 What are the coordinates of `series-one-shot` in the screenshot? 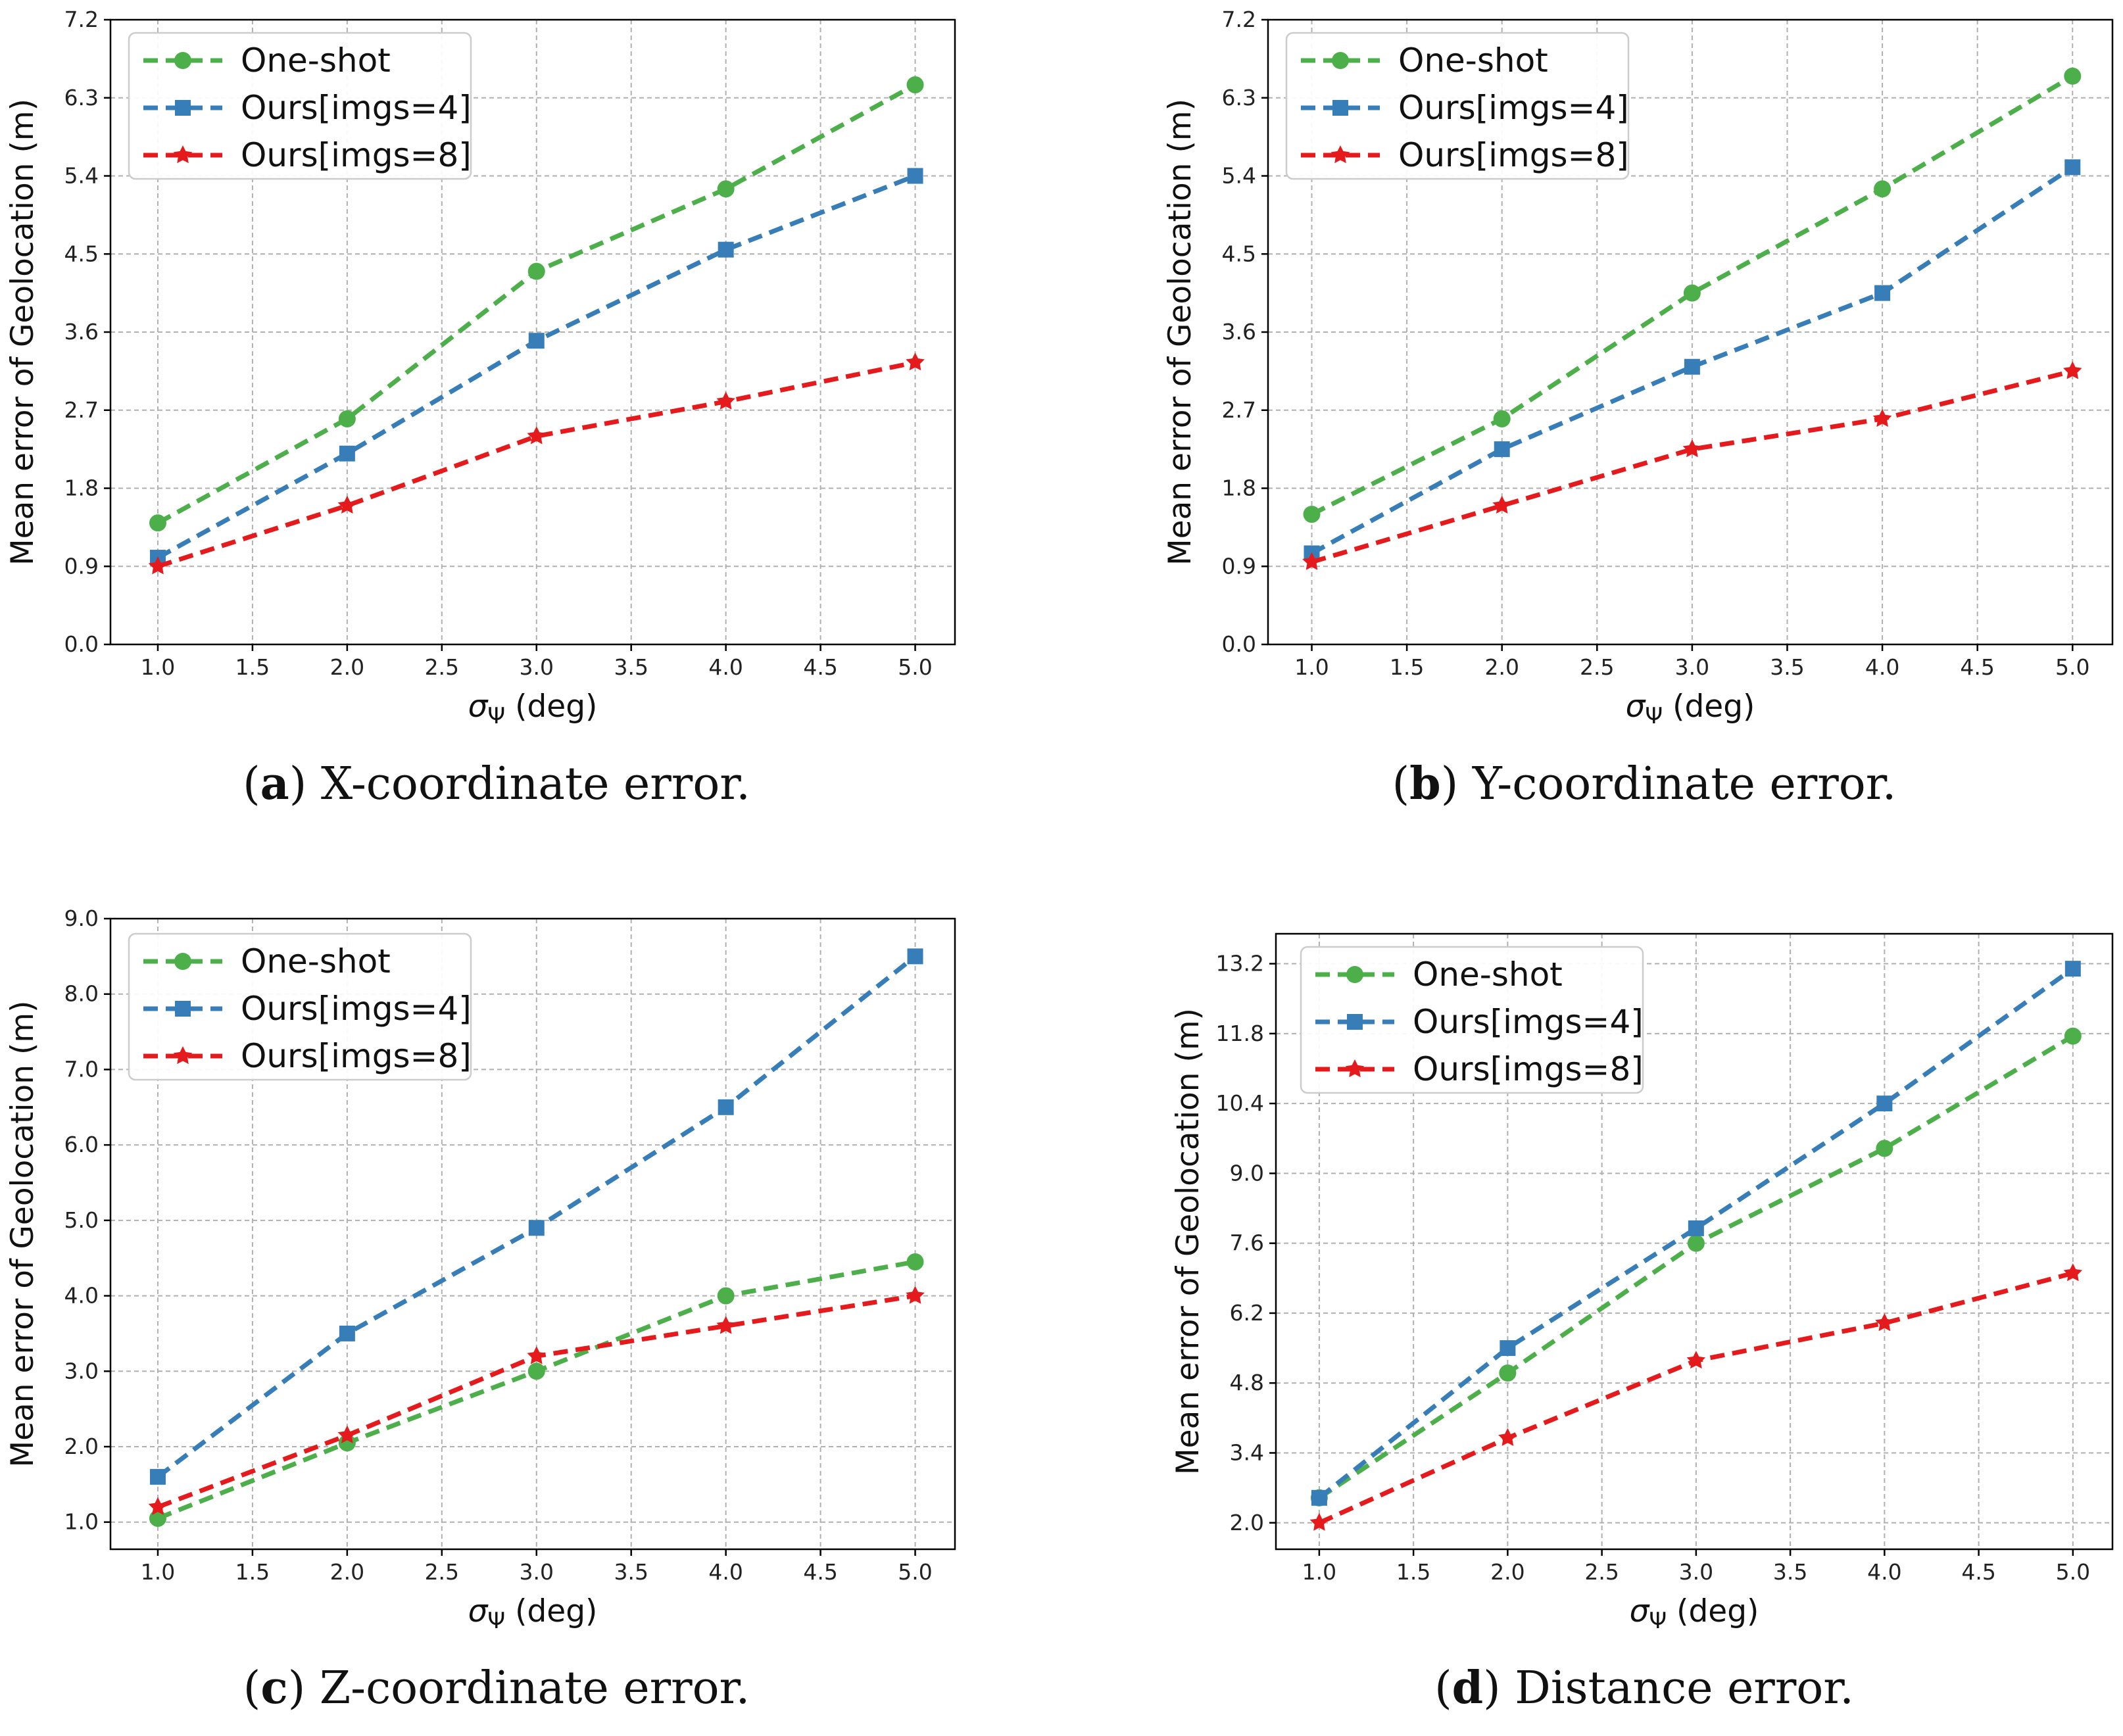 It's located at (1693, 295).